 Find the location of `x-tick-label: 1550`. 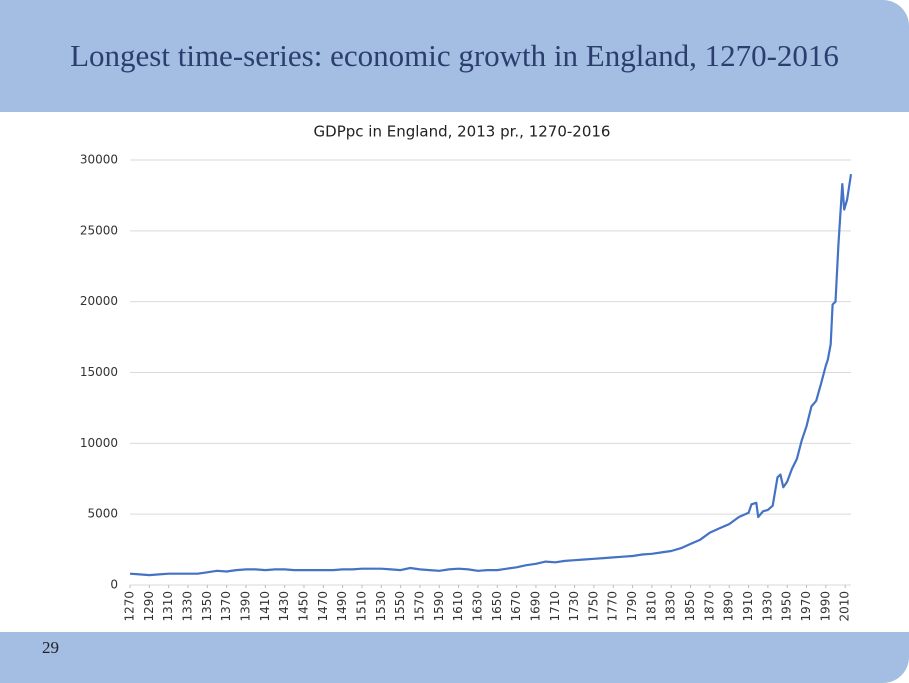

x-tick-label: 1550 is located at coordinates (400, 606).